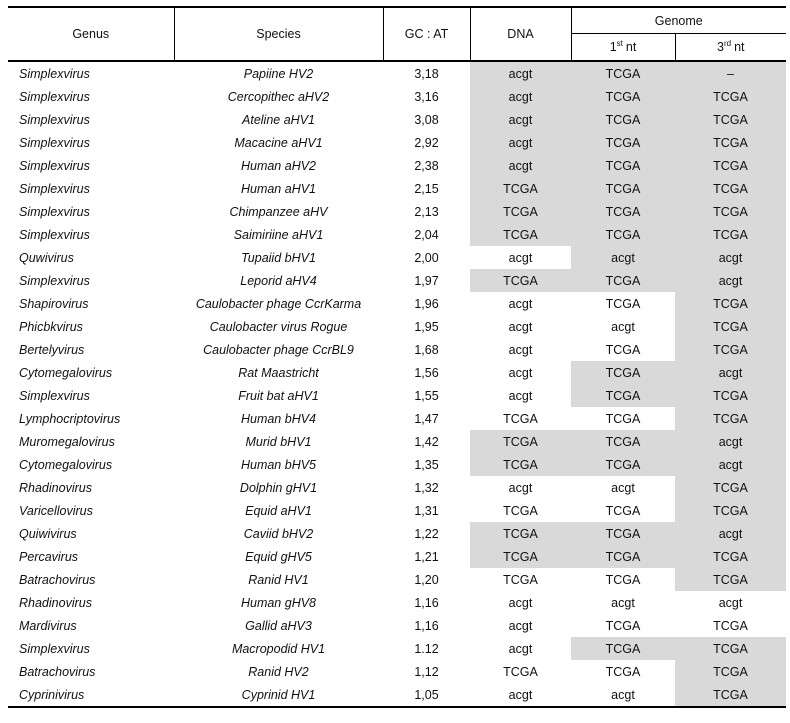  What do you see at coordinates (91, 34) in the screenshot?
I see `header-genus: Genus` at bounding box center [91, 34].